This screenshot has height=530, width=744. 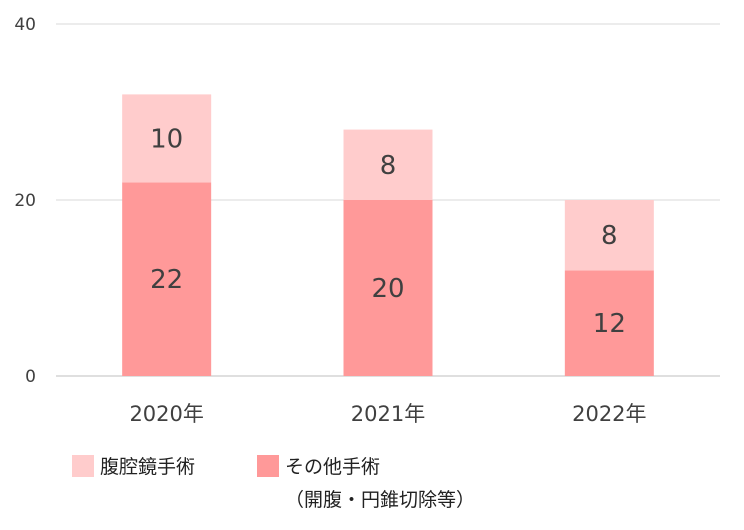 I want to click on data-label: 10, so click(x=166, y=139).